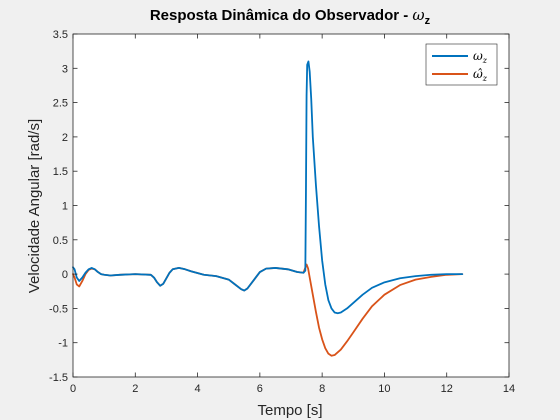 This screenshot has height=420, width=560. Describe the element at coordinates (418, 15) in the screenshot. I see `chart-title-symbol: ω` at that location.